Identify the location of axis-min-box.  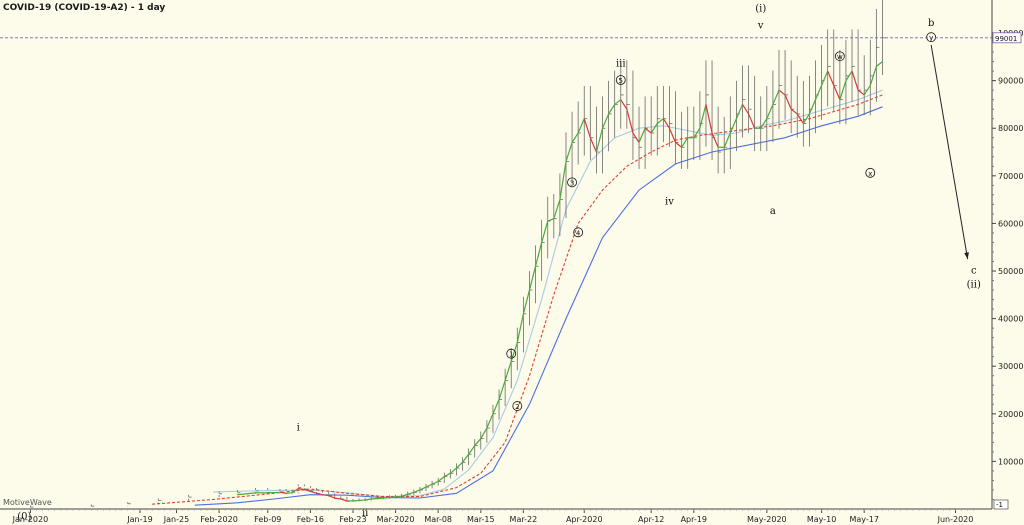
(1001, 504).